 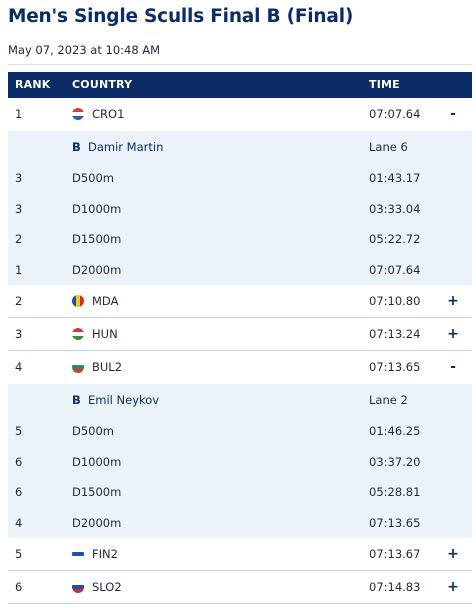 What do you see at coordinates (105, 554) in the screenshot?
I see `row-country-code: FIN2` at bounding box center [105, 554].